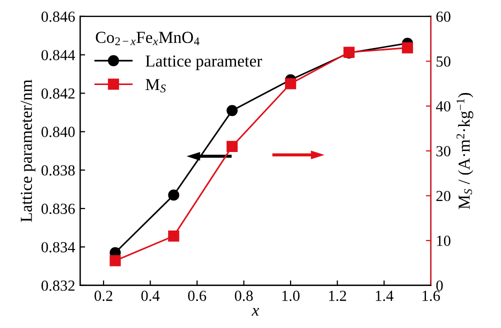 The image size is (501, 328). What do you see at coordinates (256, 312) in the screenshot?
I see `x-axis-title: x` at bounding box center [256, 312].